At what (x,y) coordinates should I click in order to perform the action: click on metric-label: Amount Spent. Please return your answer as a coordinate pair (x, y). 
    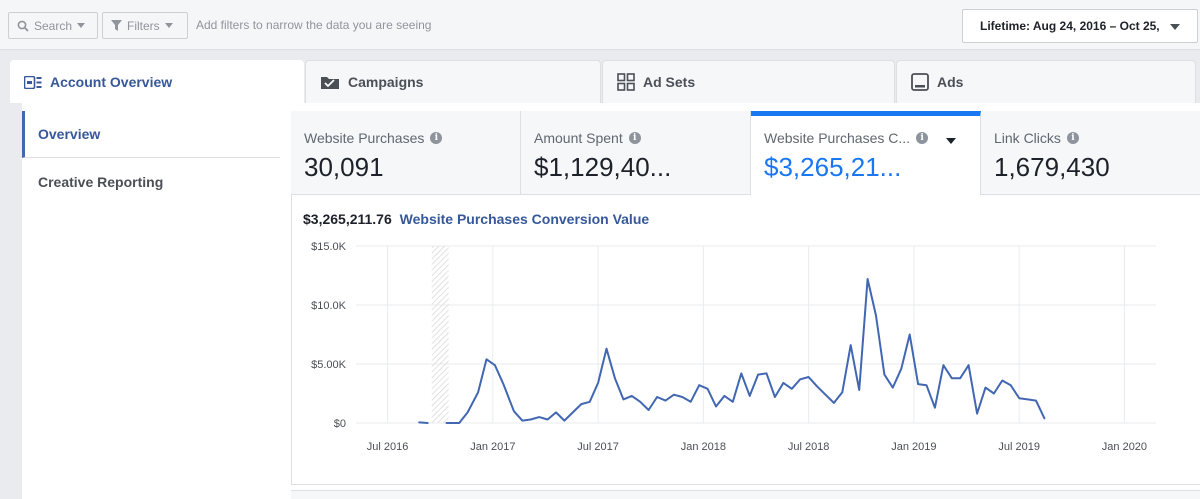
    Looking at the image, I should click on (578, 138).